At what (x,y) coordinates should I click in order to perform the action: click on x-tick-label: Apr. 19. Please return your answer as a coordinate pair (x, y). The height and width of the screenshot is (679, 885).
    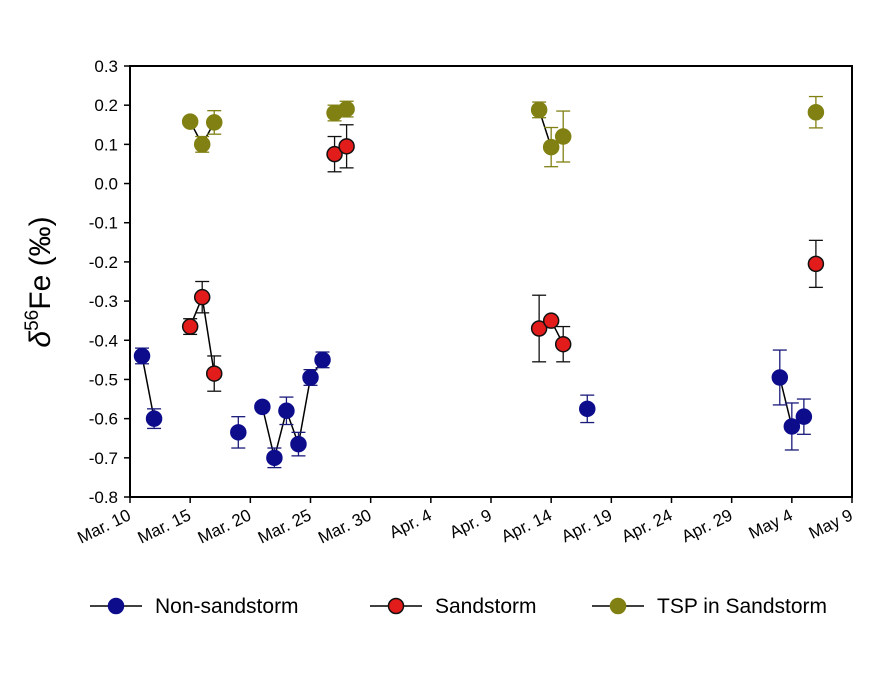
    Looking at the image, I should click on (586, 526).